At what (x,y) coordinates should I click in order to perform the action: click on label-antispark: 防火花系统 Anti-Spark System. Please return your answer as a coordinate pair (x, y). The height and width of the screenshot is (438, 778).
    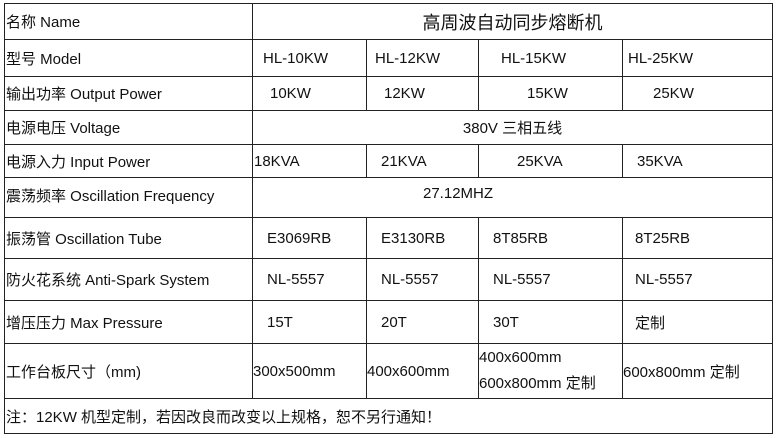
    Looking at the image, I should click on (128, 279).